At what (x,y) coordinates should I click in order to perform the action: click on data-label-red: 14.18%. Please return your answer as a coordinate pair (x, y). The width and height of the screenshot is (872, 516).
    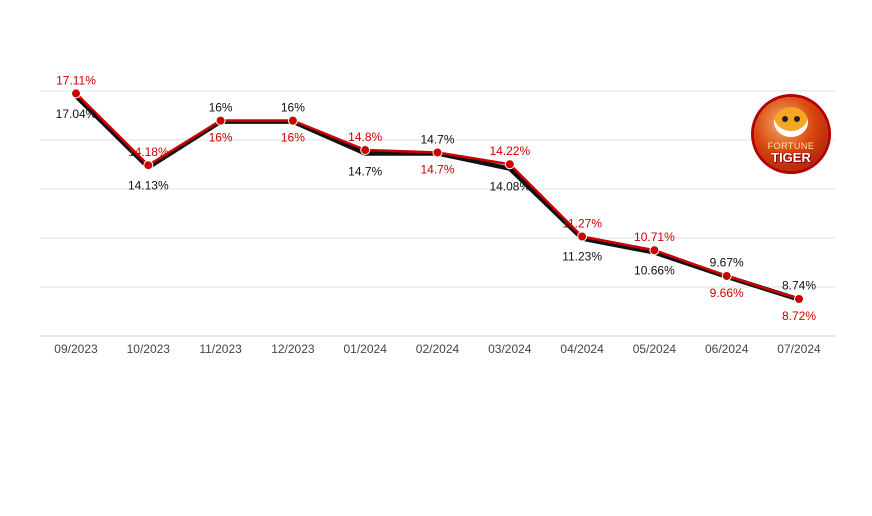
    Looking at the image, I should click on (148, 152).